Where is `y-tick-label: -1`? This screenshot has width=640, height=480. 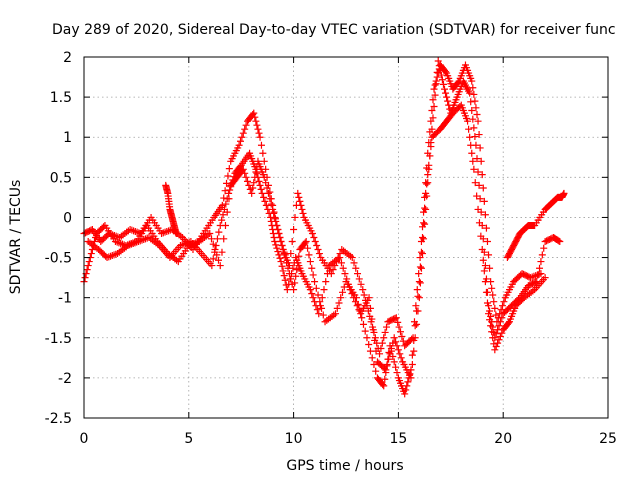 y-tick-label: -1 is located at coordinates (65, 299).